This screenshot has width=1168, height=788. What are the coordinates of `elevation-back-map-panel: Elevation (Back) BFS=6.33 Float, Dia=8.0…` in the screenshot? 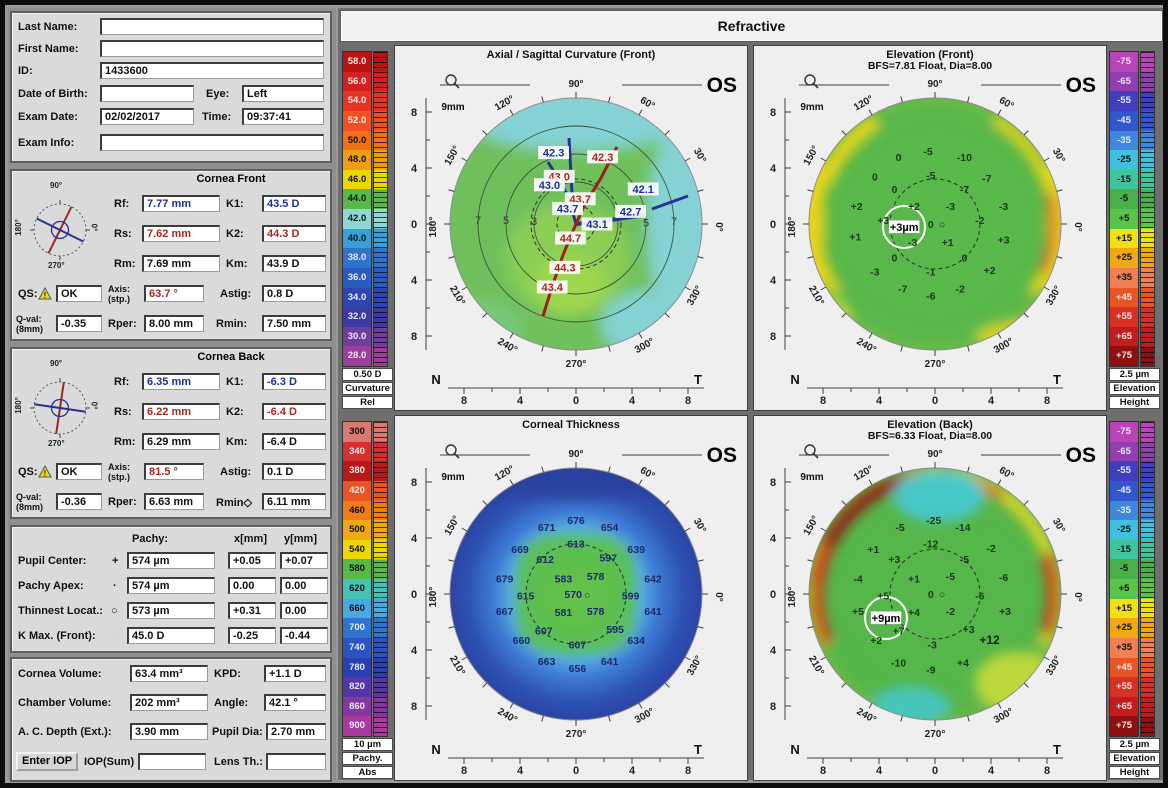 It's located at (930, 598).